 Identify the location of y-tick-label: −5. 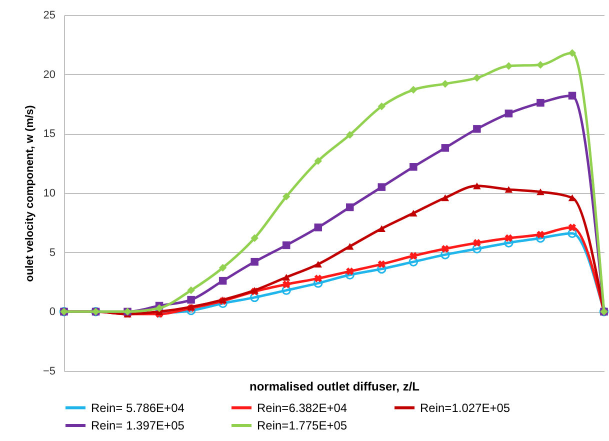
(49, 372).